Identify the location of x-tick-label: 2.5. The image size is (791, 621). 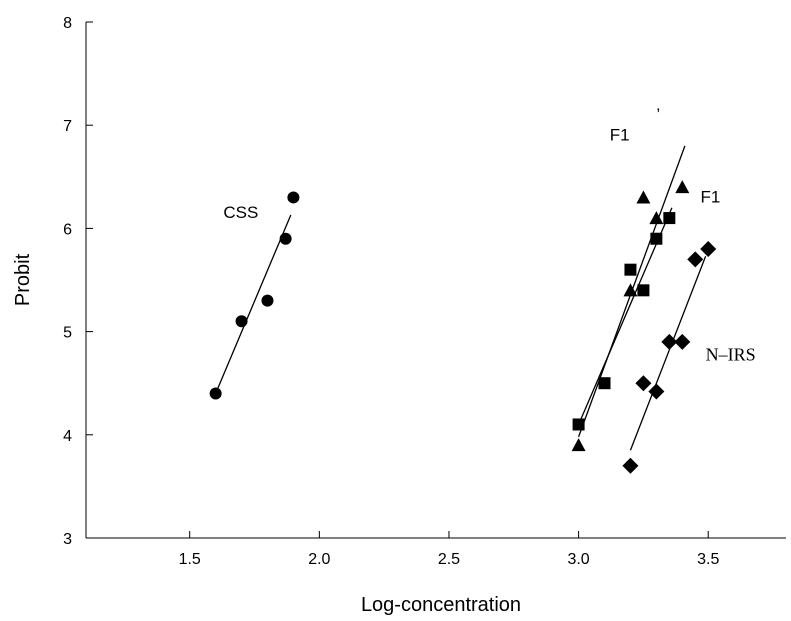
(449, 559).